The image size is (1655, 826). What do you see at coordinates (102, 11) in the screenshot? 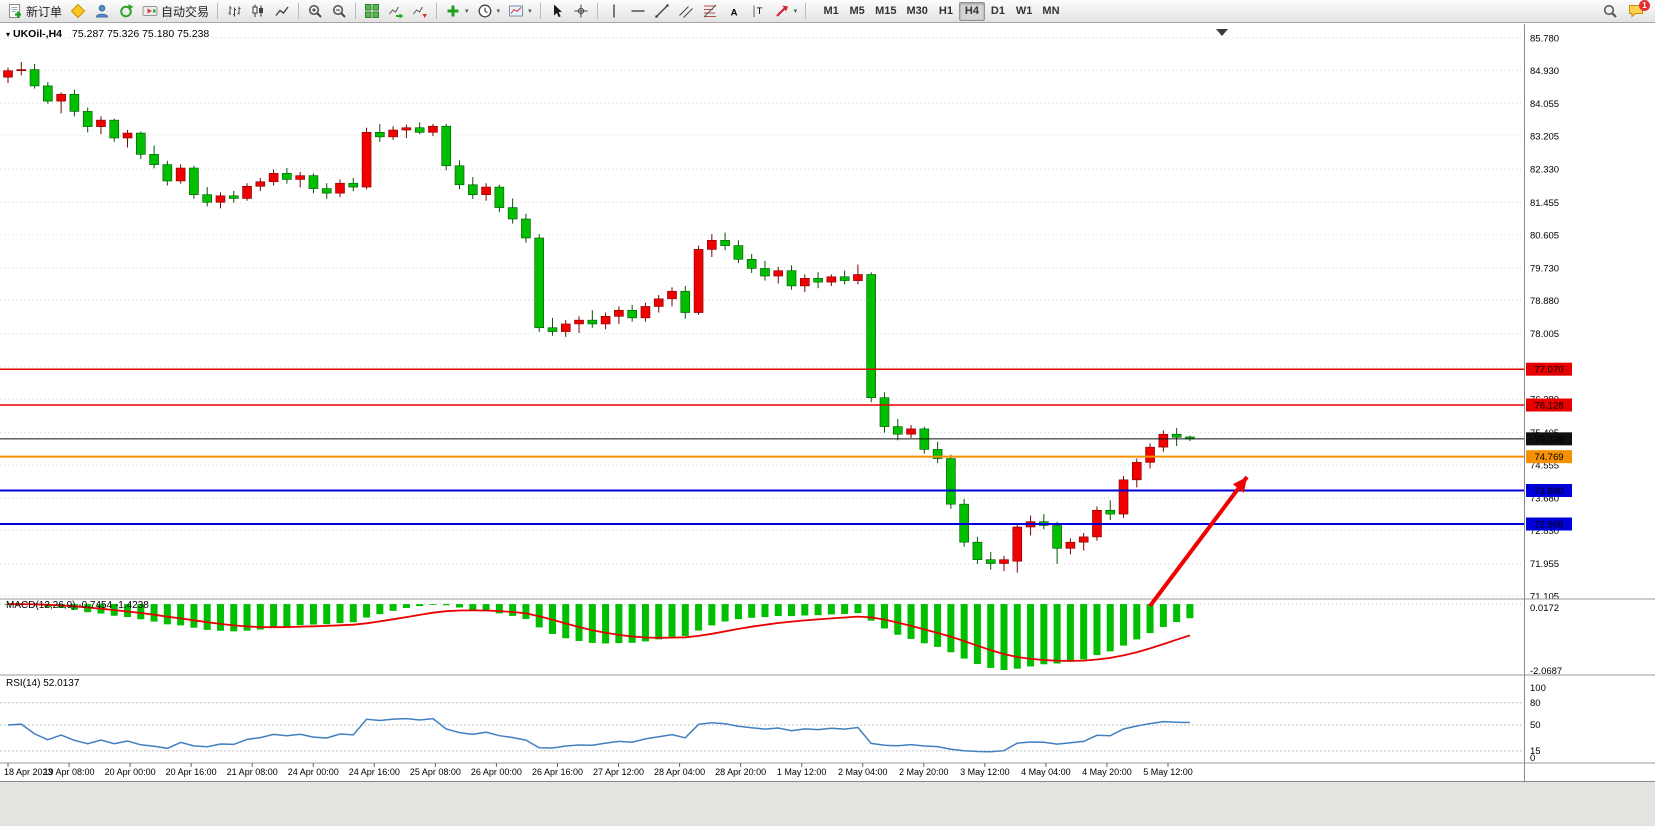
I see `profiles-button` at bounding box center [102, 11].